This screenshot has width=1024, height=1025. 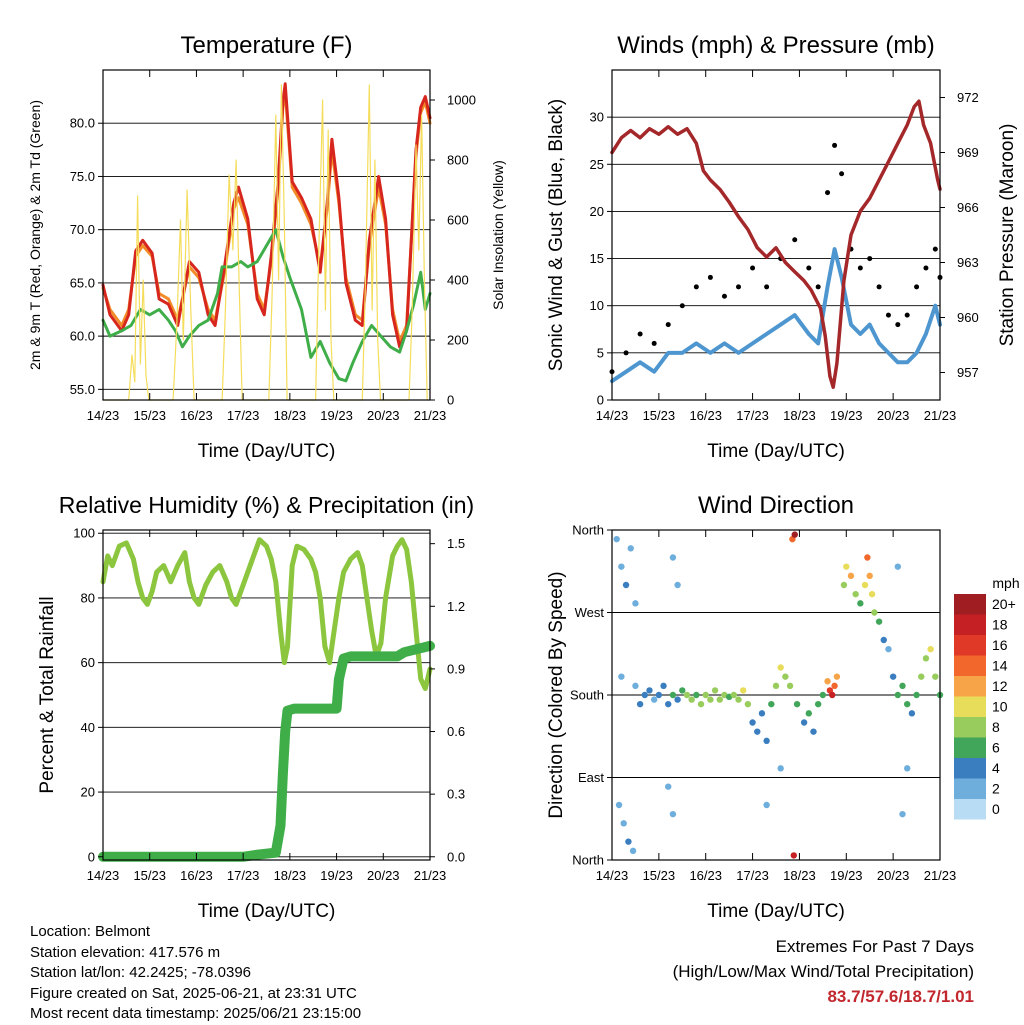 I want to click on legend-label: 8, so click(x=996, y=727).